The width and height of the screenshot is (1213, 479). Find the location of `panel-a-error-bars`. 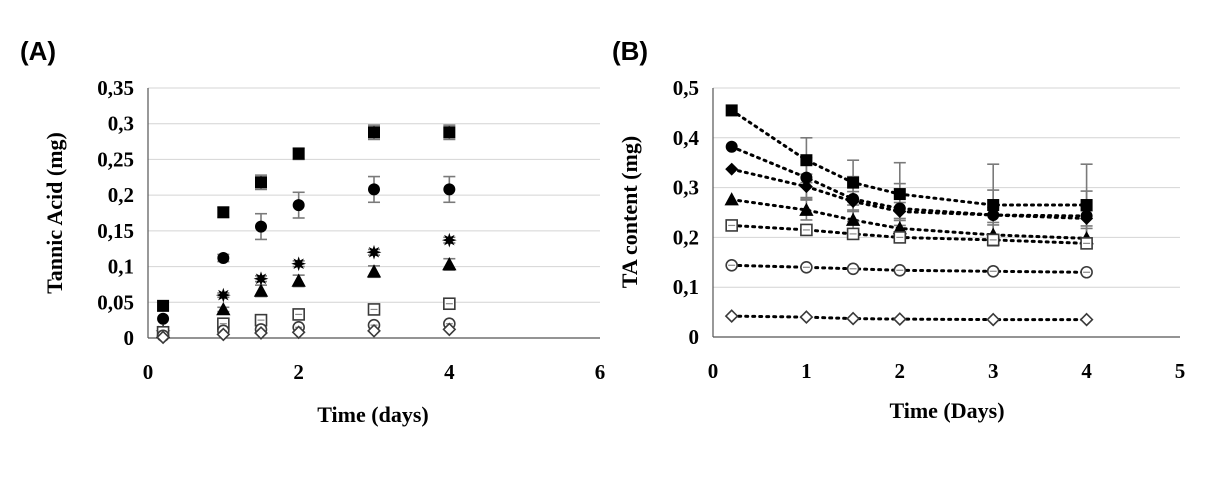

panel-a-error-bars is located at coordinates (336, 225).